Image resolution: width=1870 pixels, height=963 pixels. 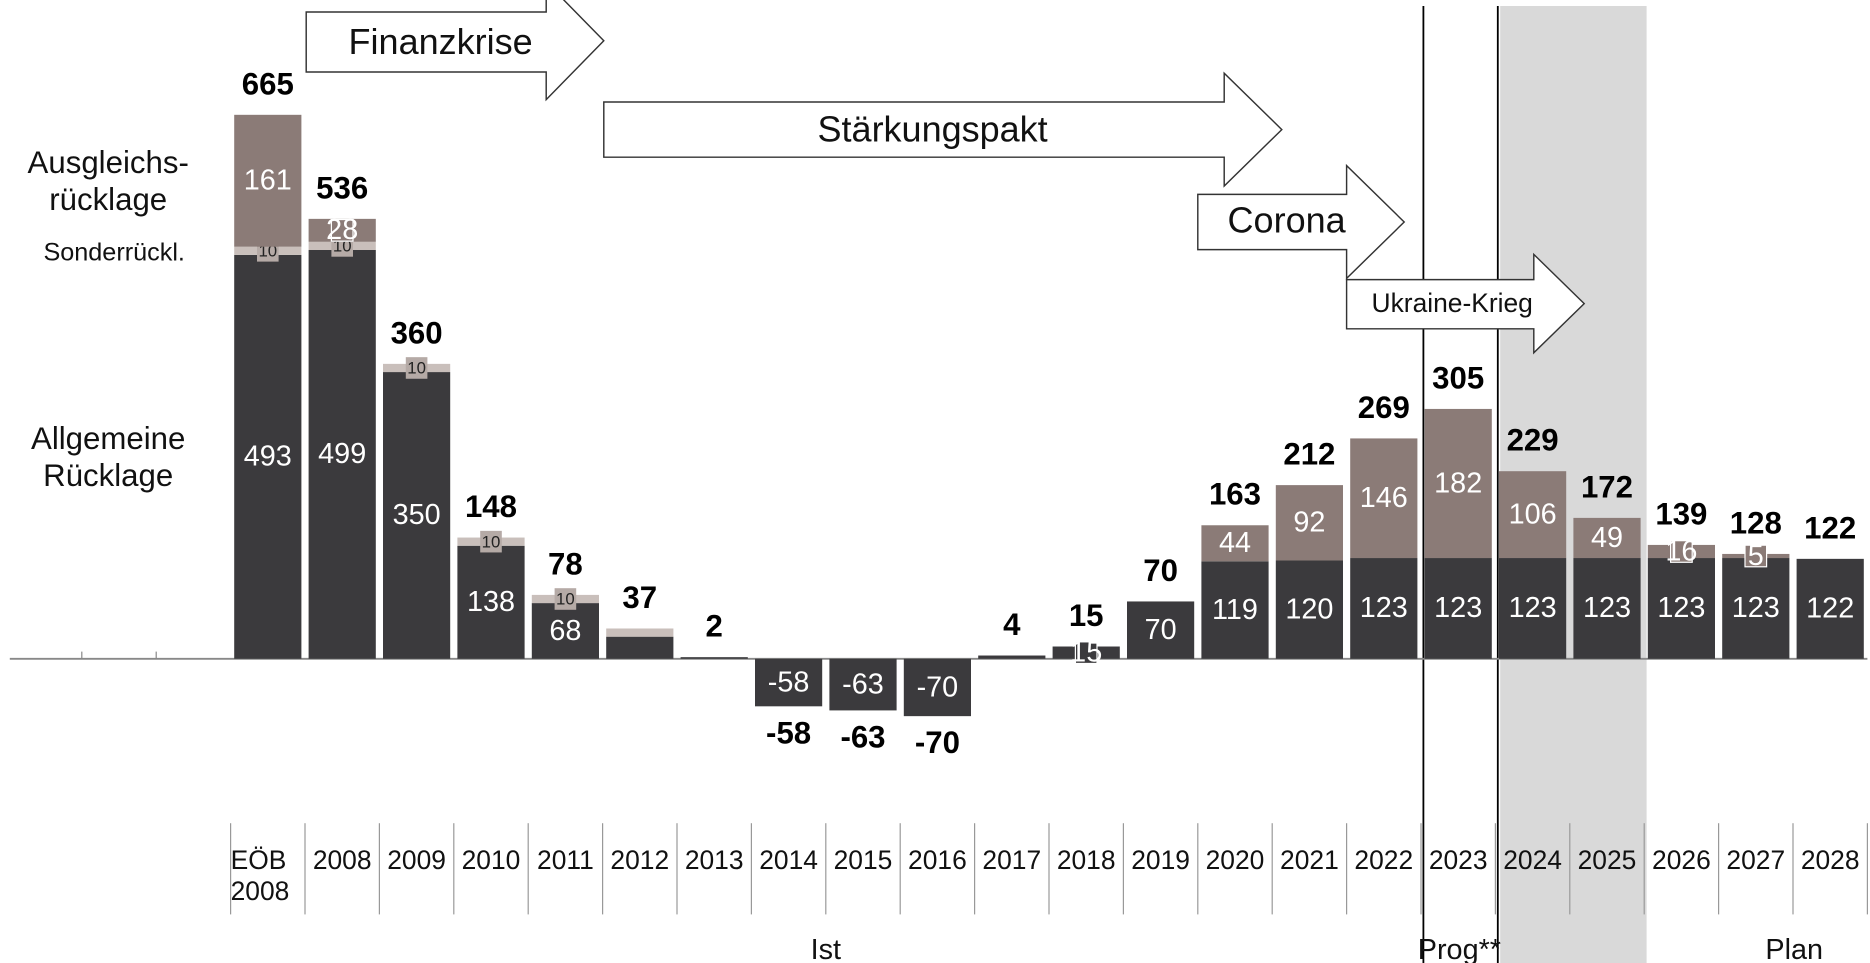 I want to click on value-label: 122, so click(x=1830, y=609).